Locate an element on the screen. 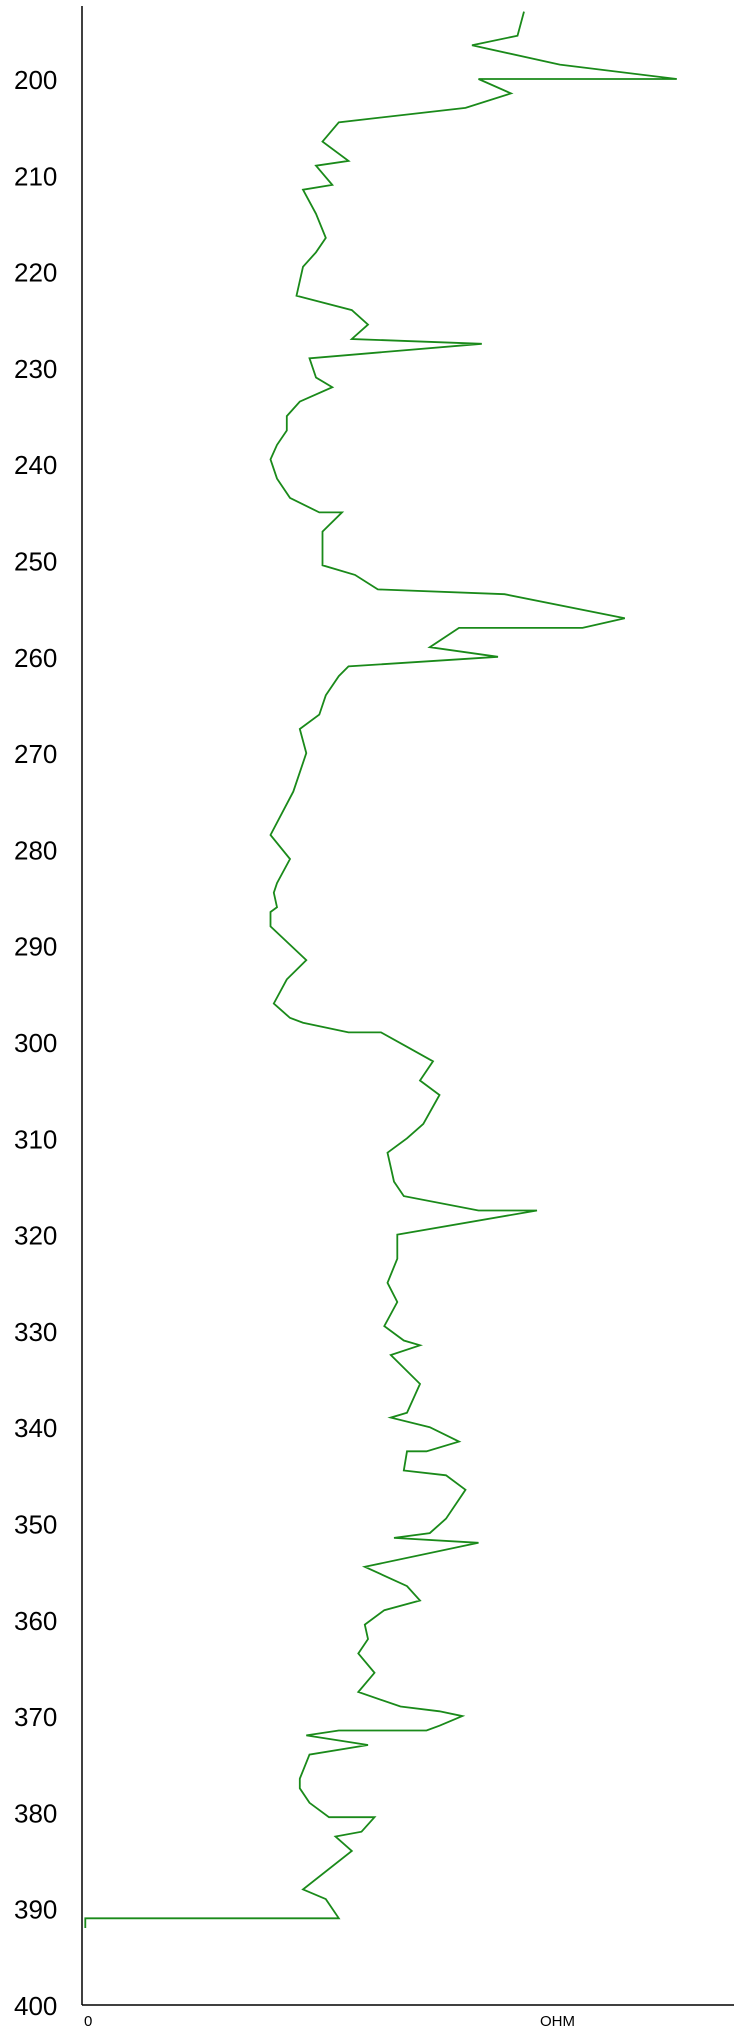 This screenshot has height=2028, width=736. depth-tick-label-220: 220 is located at coordinates (35, 273).